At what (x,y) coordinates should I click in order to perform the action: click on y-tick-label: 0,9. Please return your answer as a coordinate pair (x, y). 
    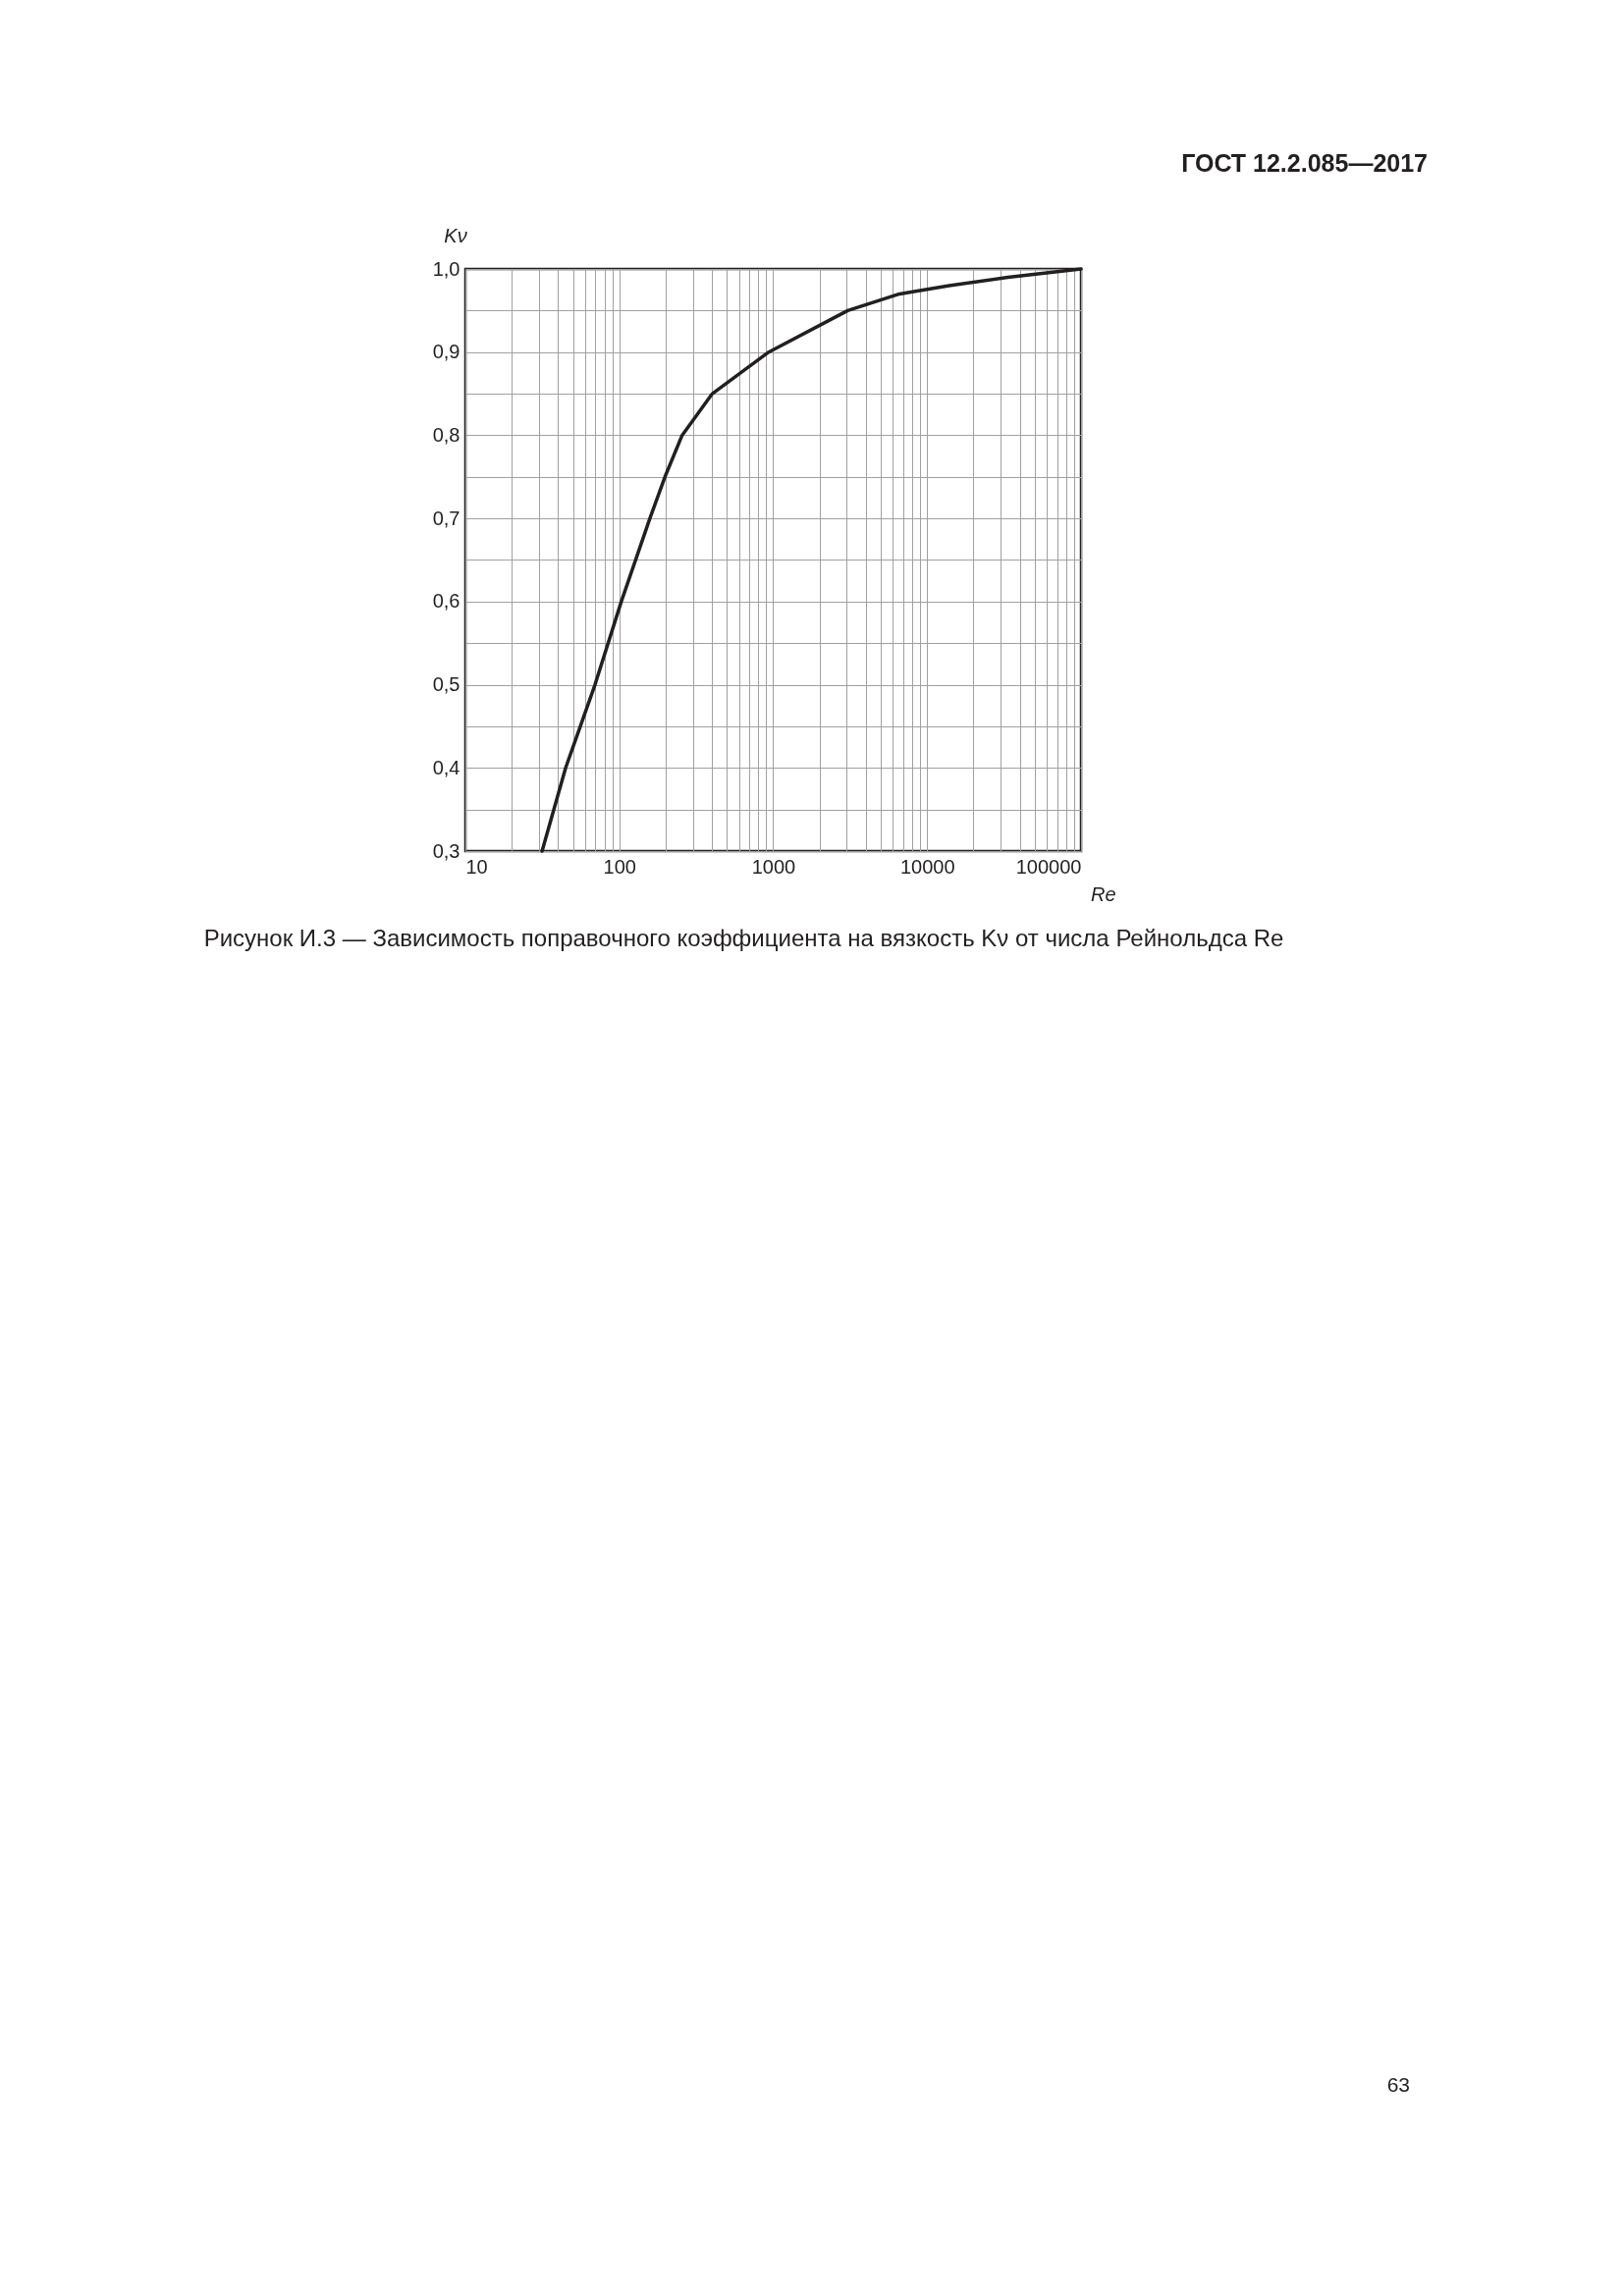
    Looking at the image, I should click on (446, 352).